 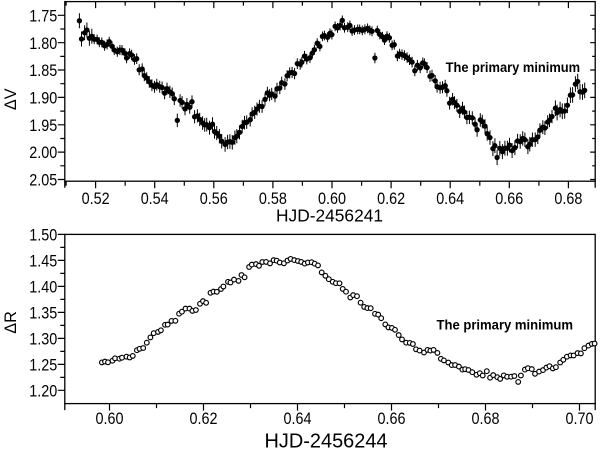 What do you see at coordinates (214, 199) in the screenshot?
I see `svg-text: 0.56` at bounding box center [214, 199].